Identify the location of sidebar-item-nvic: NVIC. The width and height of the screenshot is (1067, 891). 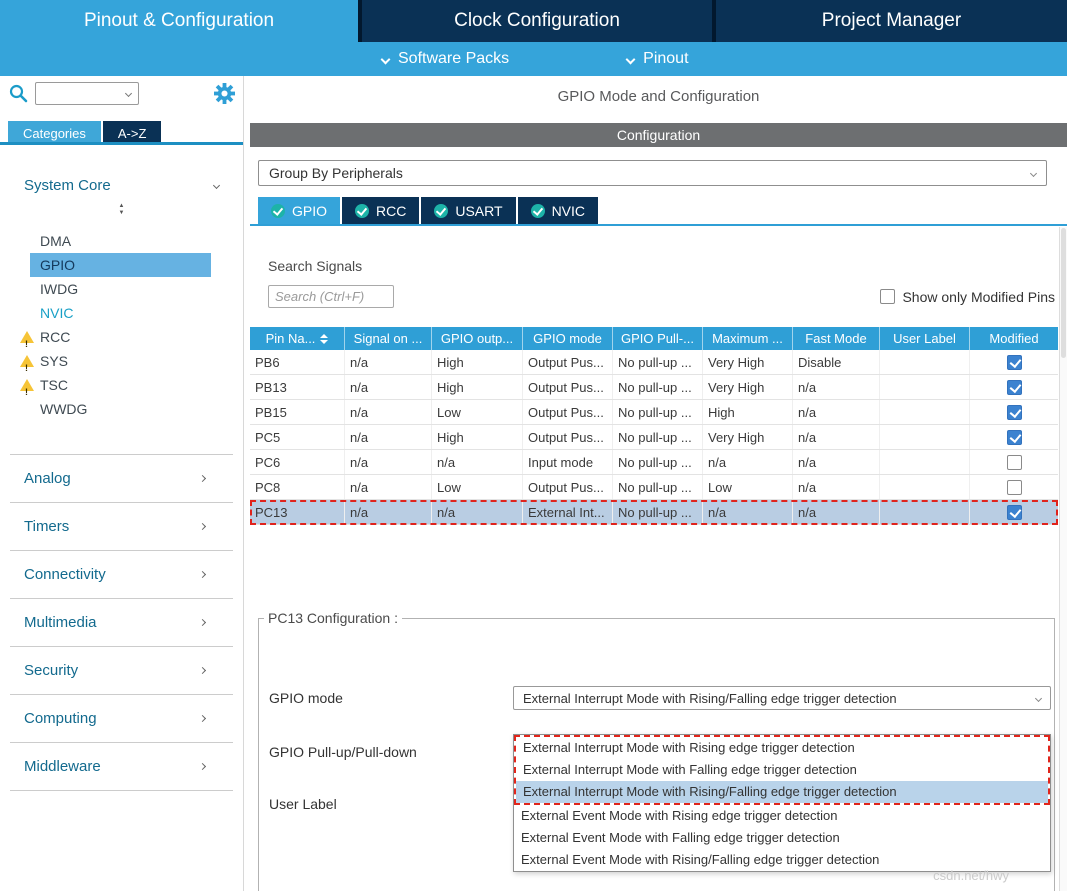
(57, 313).